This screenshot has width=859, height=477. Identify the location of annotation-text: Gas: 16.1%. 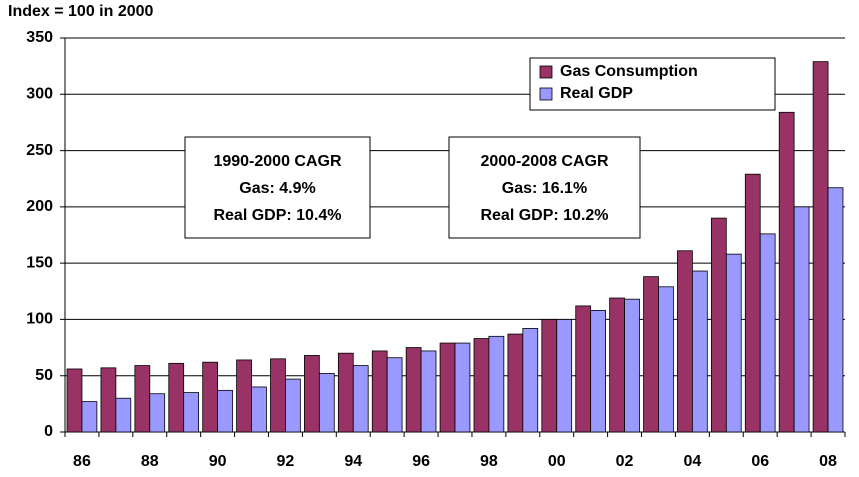
(544, 188).